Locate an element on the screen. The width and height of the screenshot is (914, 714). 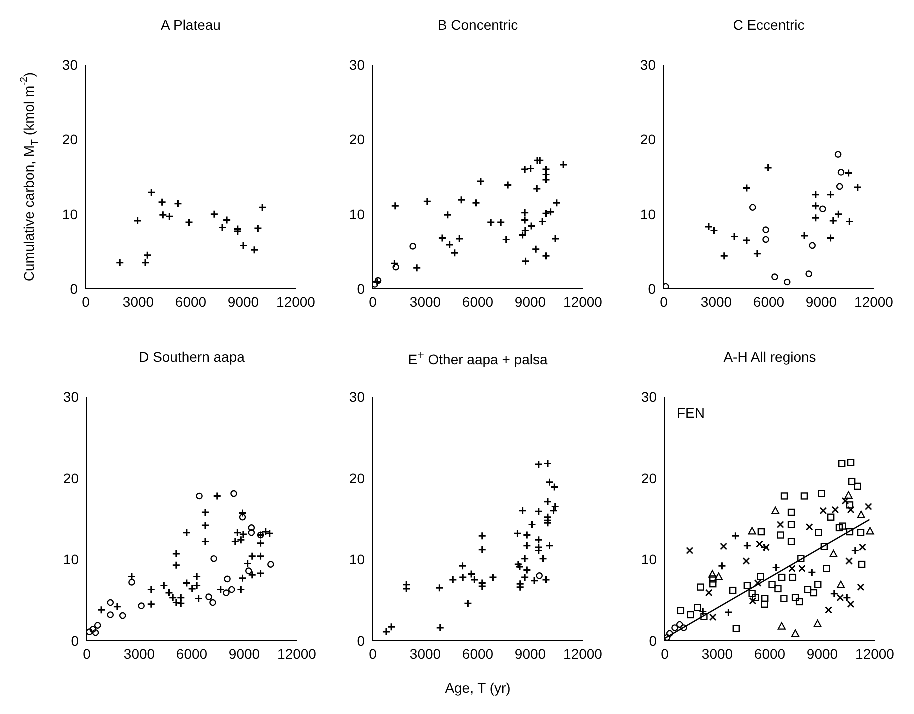
chart-title: A-H All regions is located at coordinates (770, 357).